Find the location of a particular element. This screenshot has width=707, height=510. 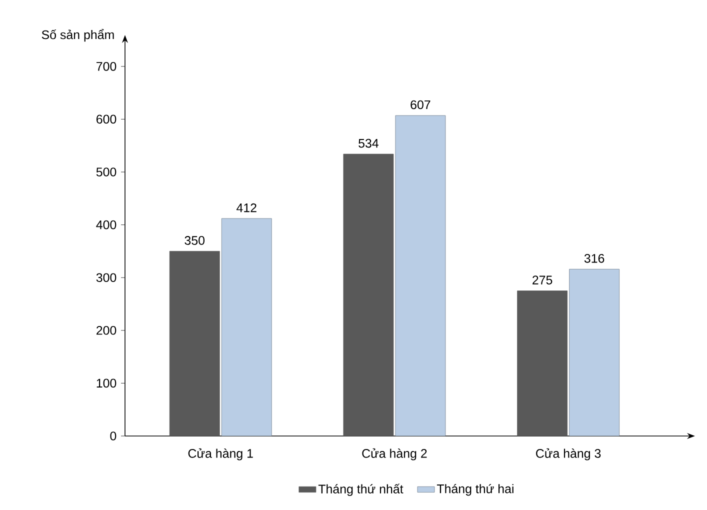

data-label: 412 is located at coordinates (246, 207).